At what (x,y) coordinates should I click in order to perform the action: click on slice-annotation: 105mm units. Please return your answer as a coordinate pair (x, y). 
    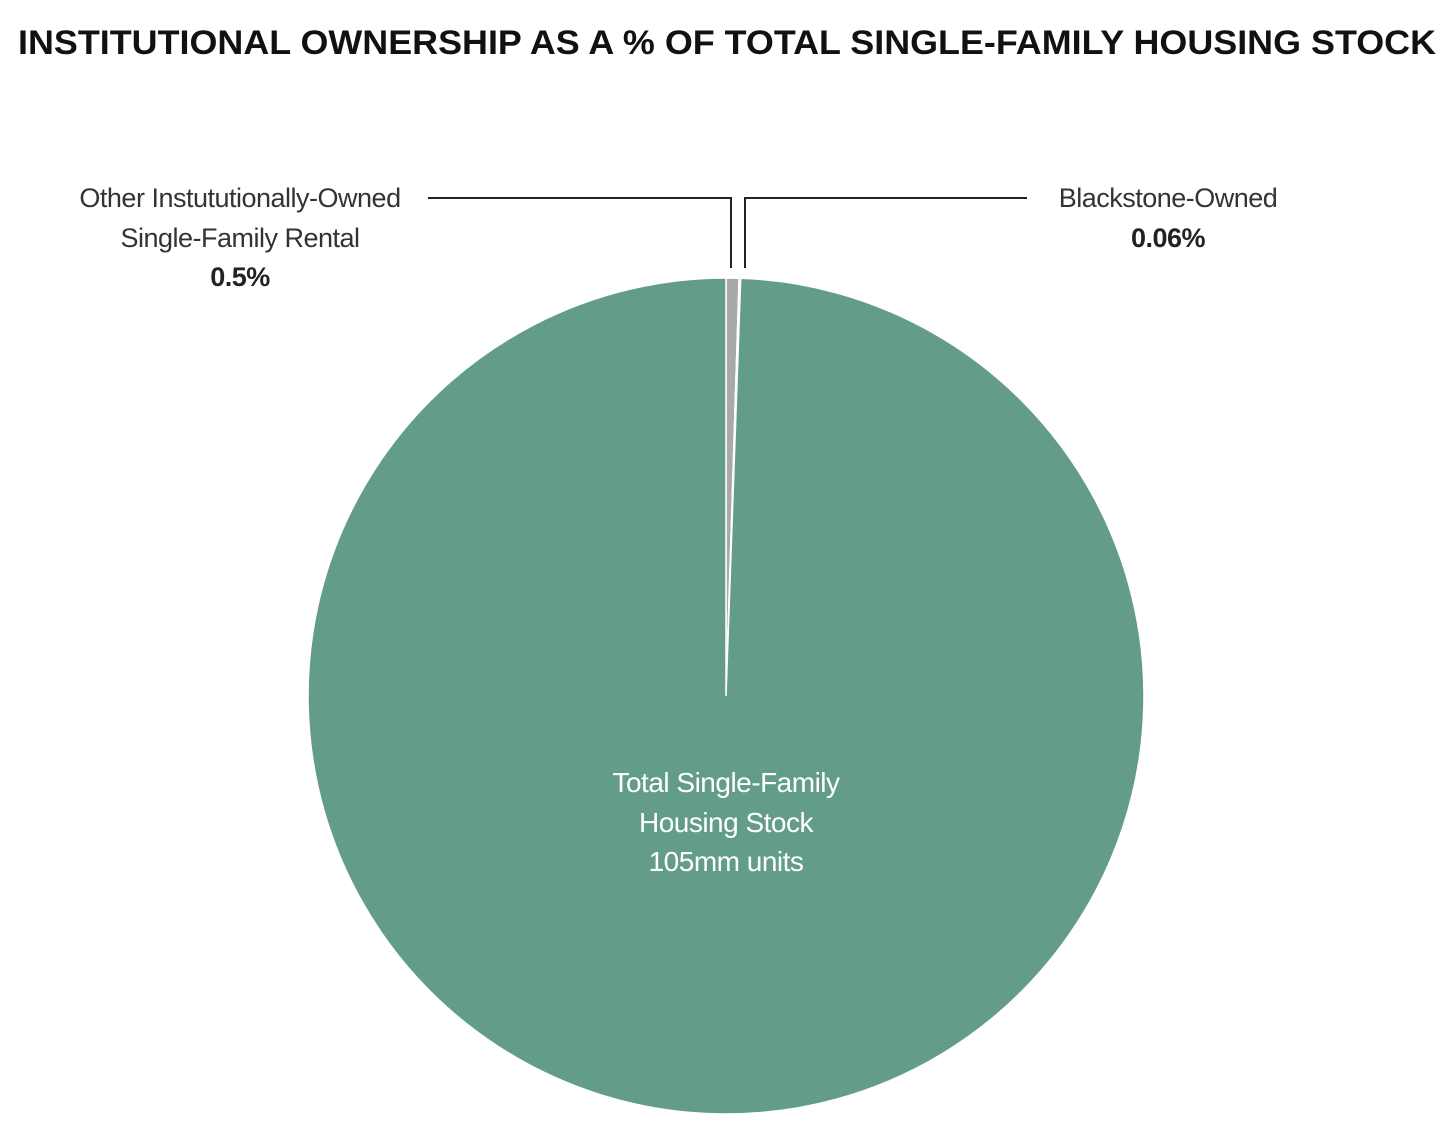
    Looking at the image, I should click on (726, 861).